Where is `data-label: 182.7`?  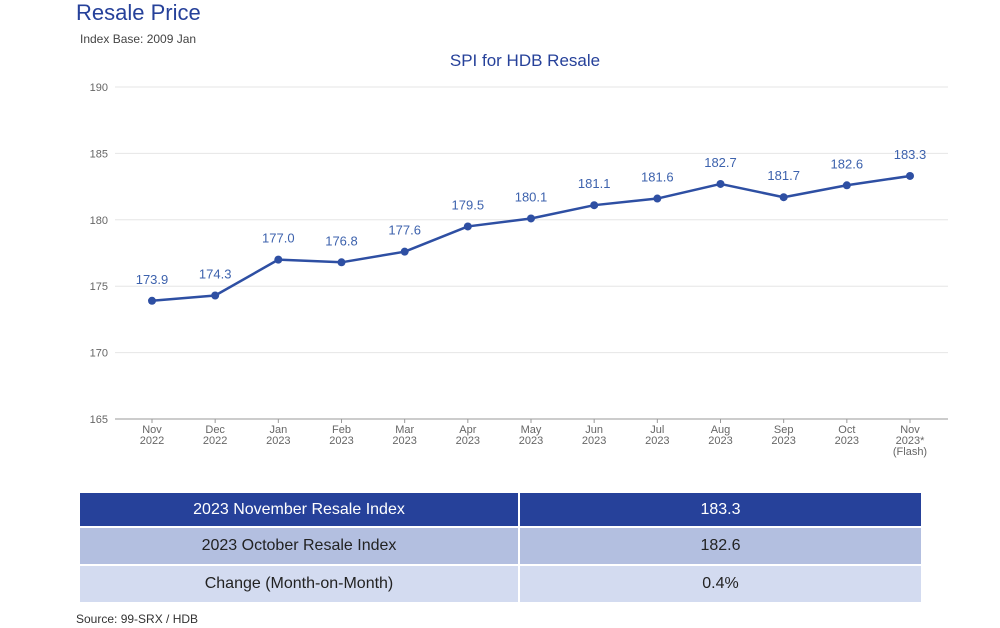
data-label: 182.7 is located at coordinates (720, 162).